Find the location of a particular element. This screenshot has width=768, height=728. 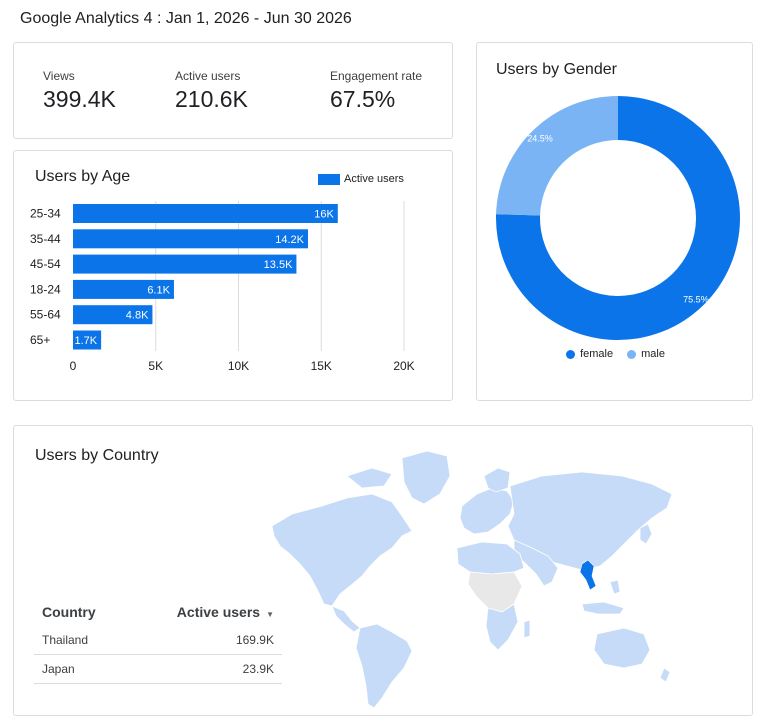

gender-donut-chart: 75.5% 24.5% is located at coordinates (618, 218).